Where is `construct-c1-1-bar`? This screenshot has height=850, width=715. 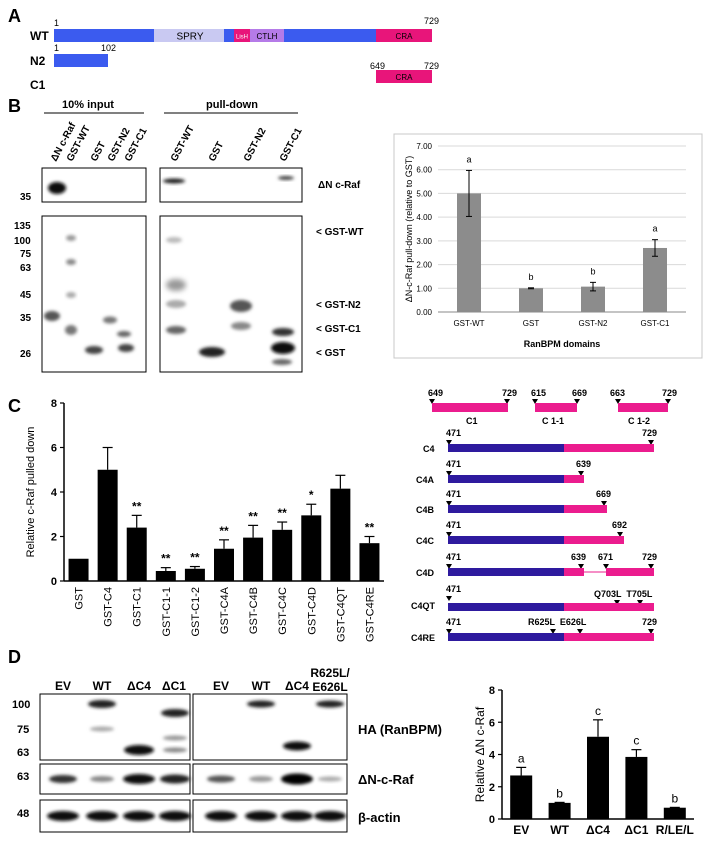 construct-c1-1-bar is located at coordinates (556, 407).